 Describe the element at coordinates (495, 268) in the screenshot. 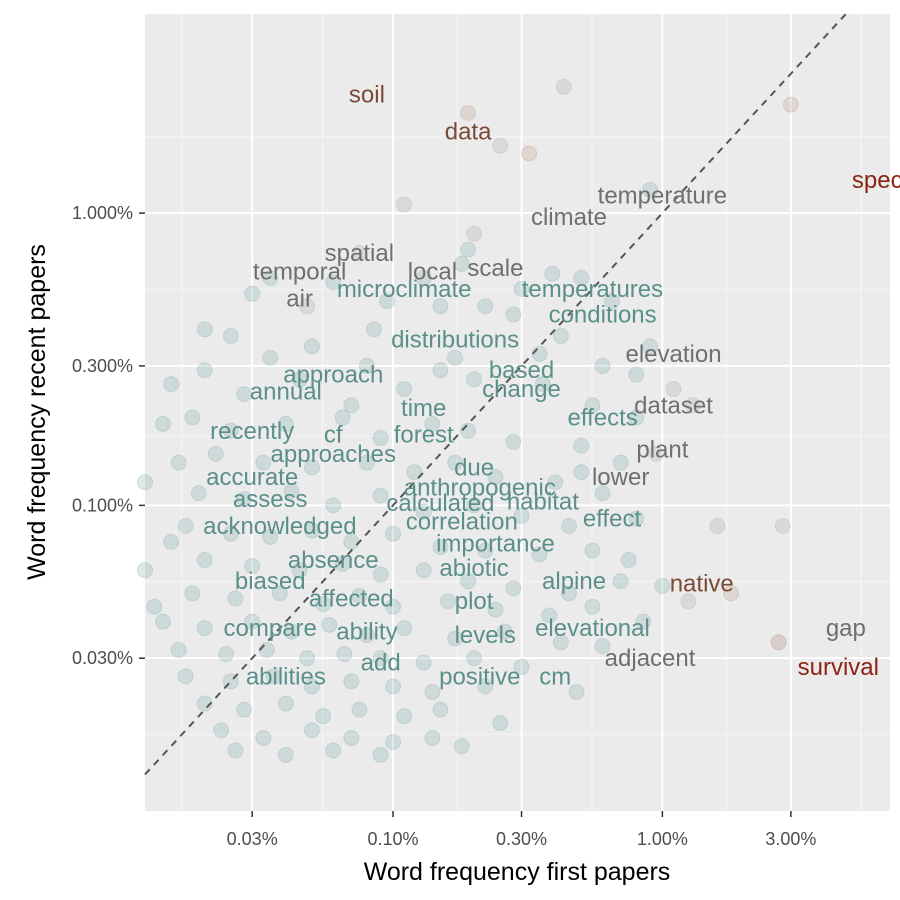

I see `word-label-scale: scale` at that location.